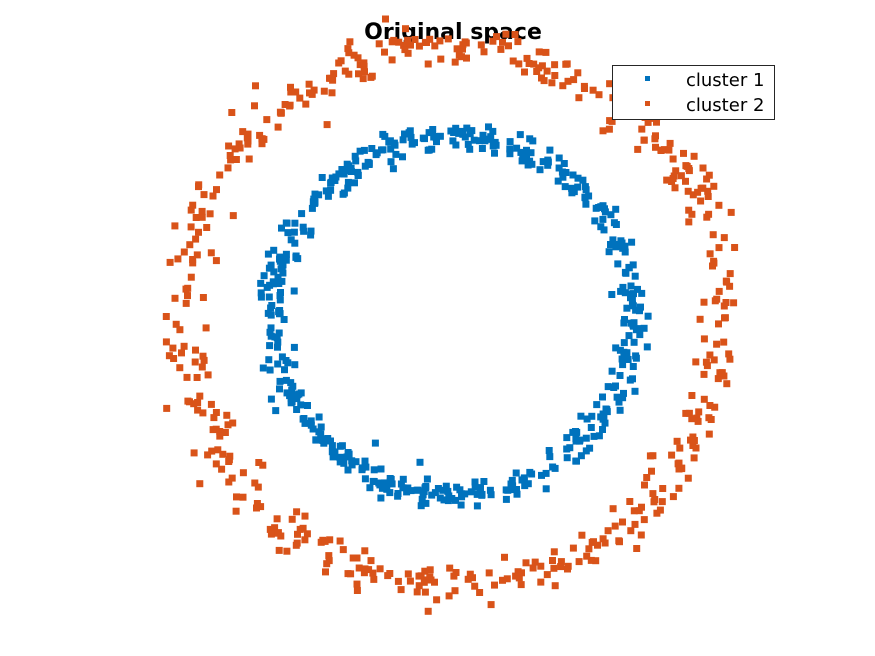 This screenshot has width=875, height=656. I want to click on legend-box, so click(693, 92).